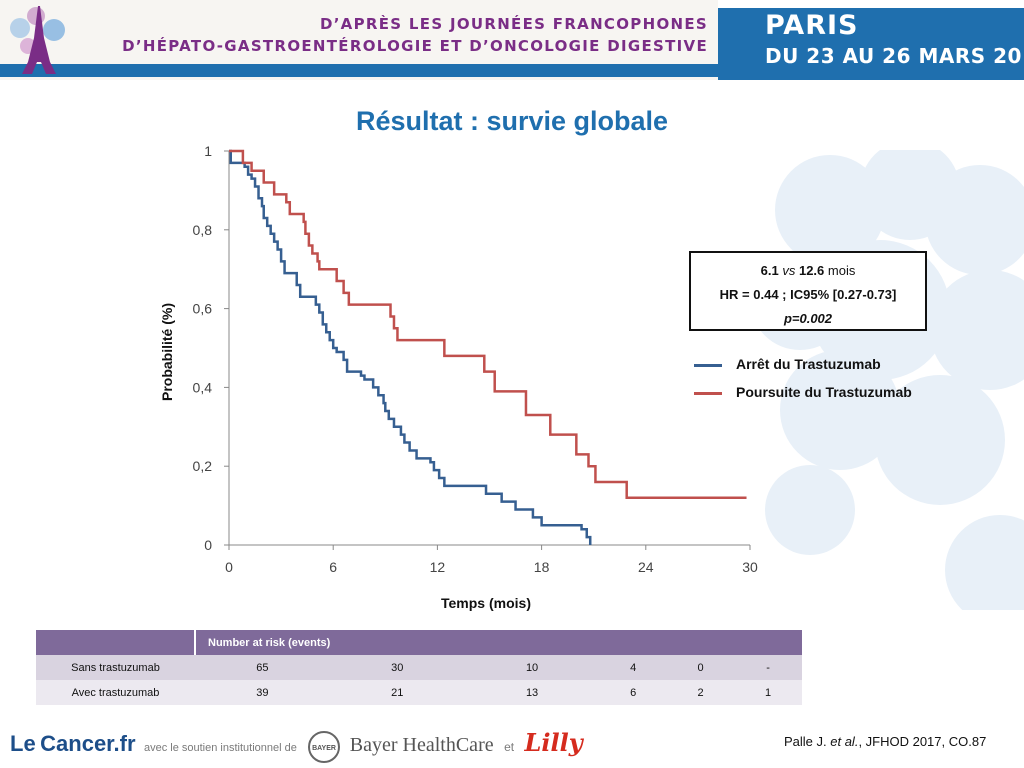 Image resolution: width=1024 pixels, height=768 pixels. I want to click on risk-cell: 1, so click(768, 692).